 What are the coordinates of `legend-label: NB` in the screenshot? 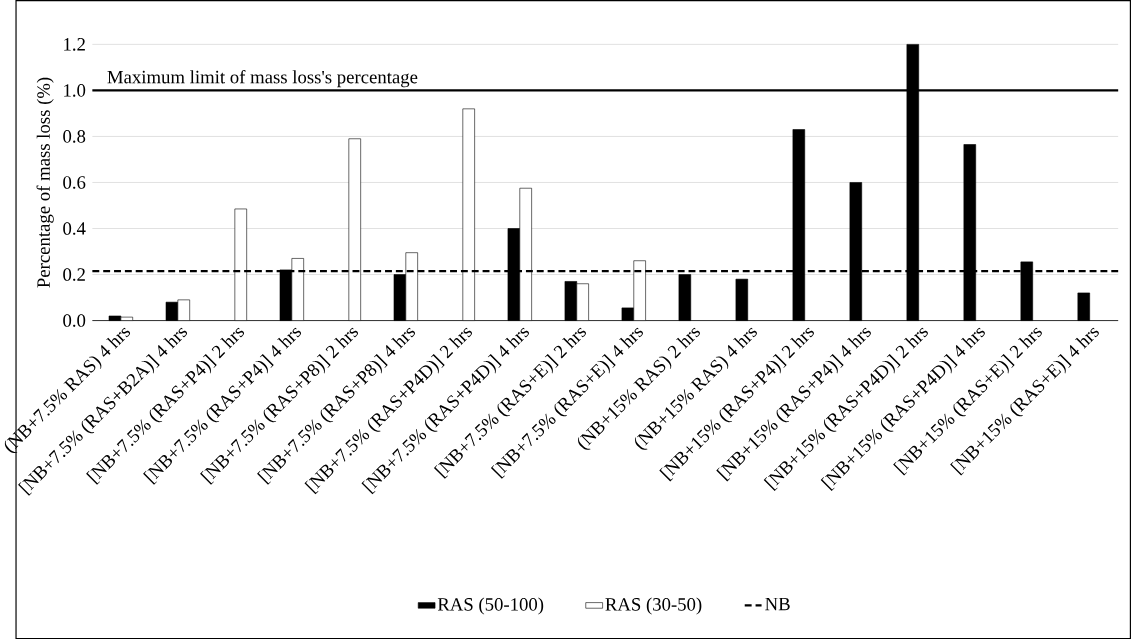 It's located at (777, 604).